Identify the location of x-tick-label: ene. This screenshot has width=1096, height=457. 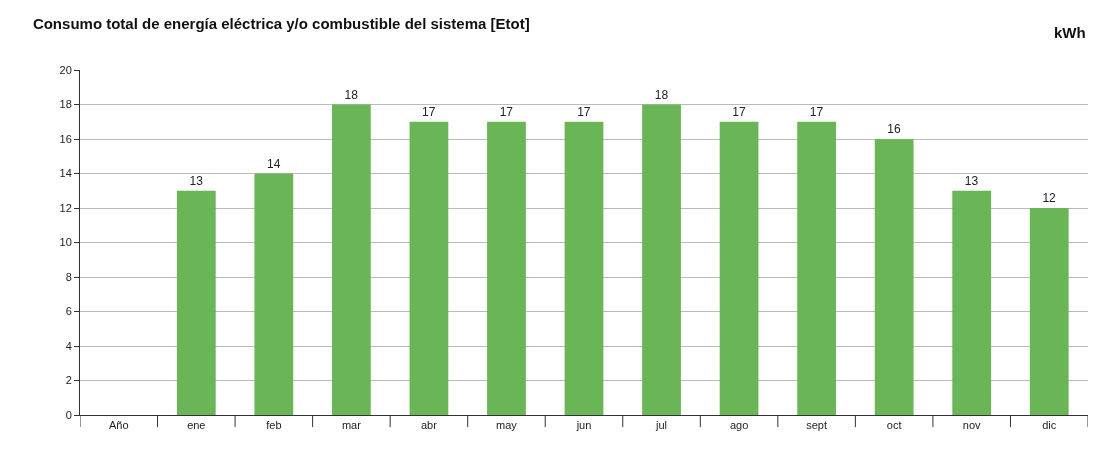
(196, 425).